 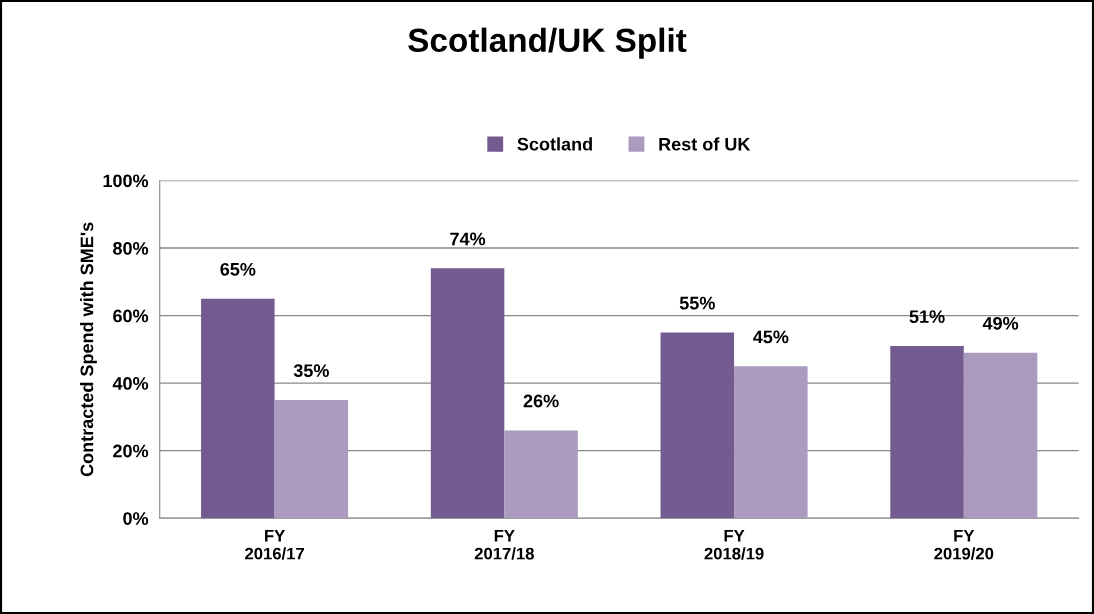 I want to click on y-tick-label: 80%, so click(x=131, y=248).